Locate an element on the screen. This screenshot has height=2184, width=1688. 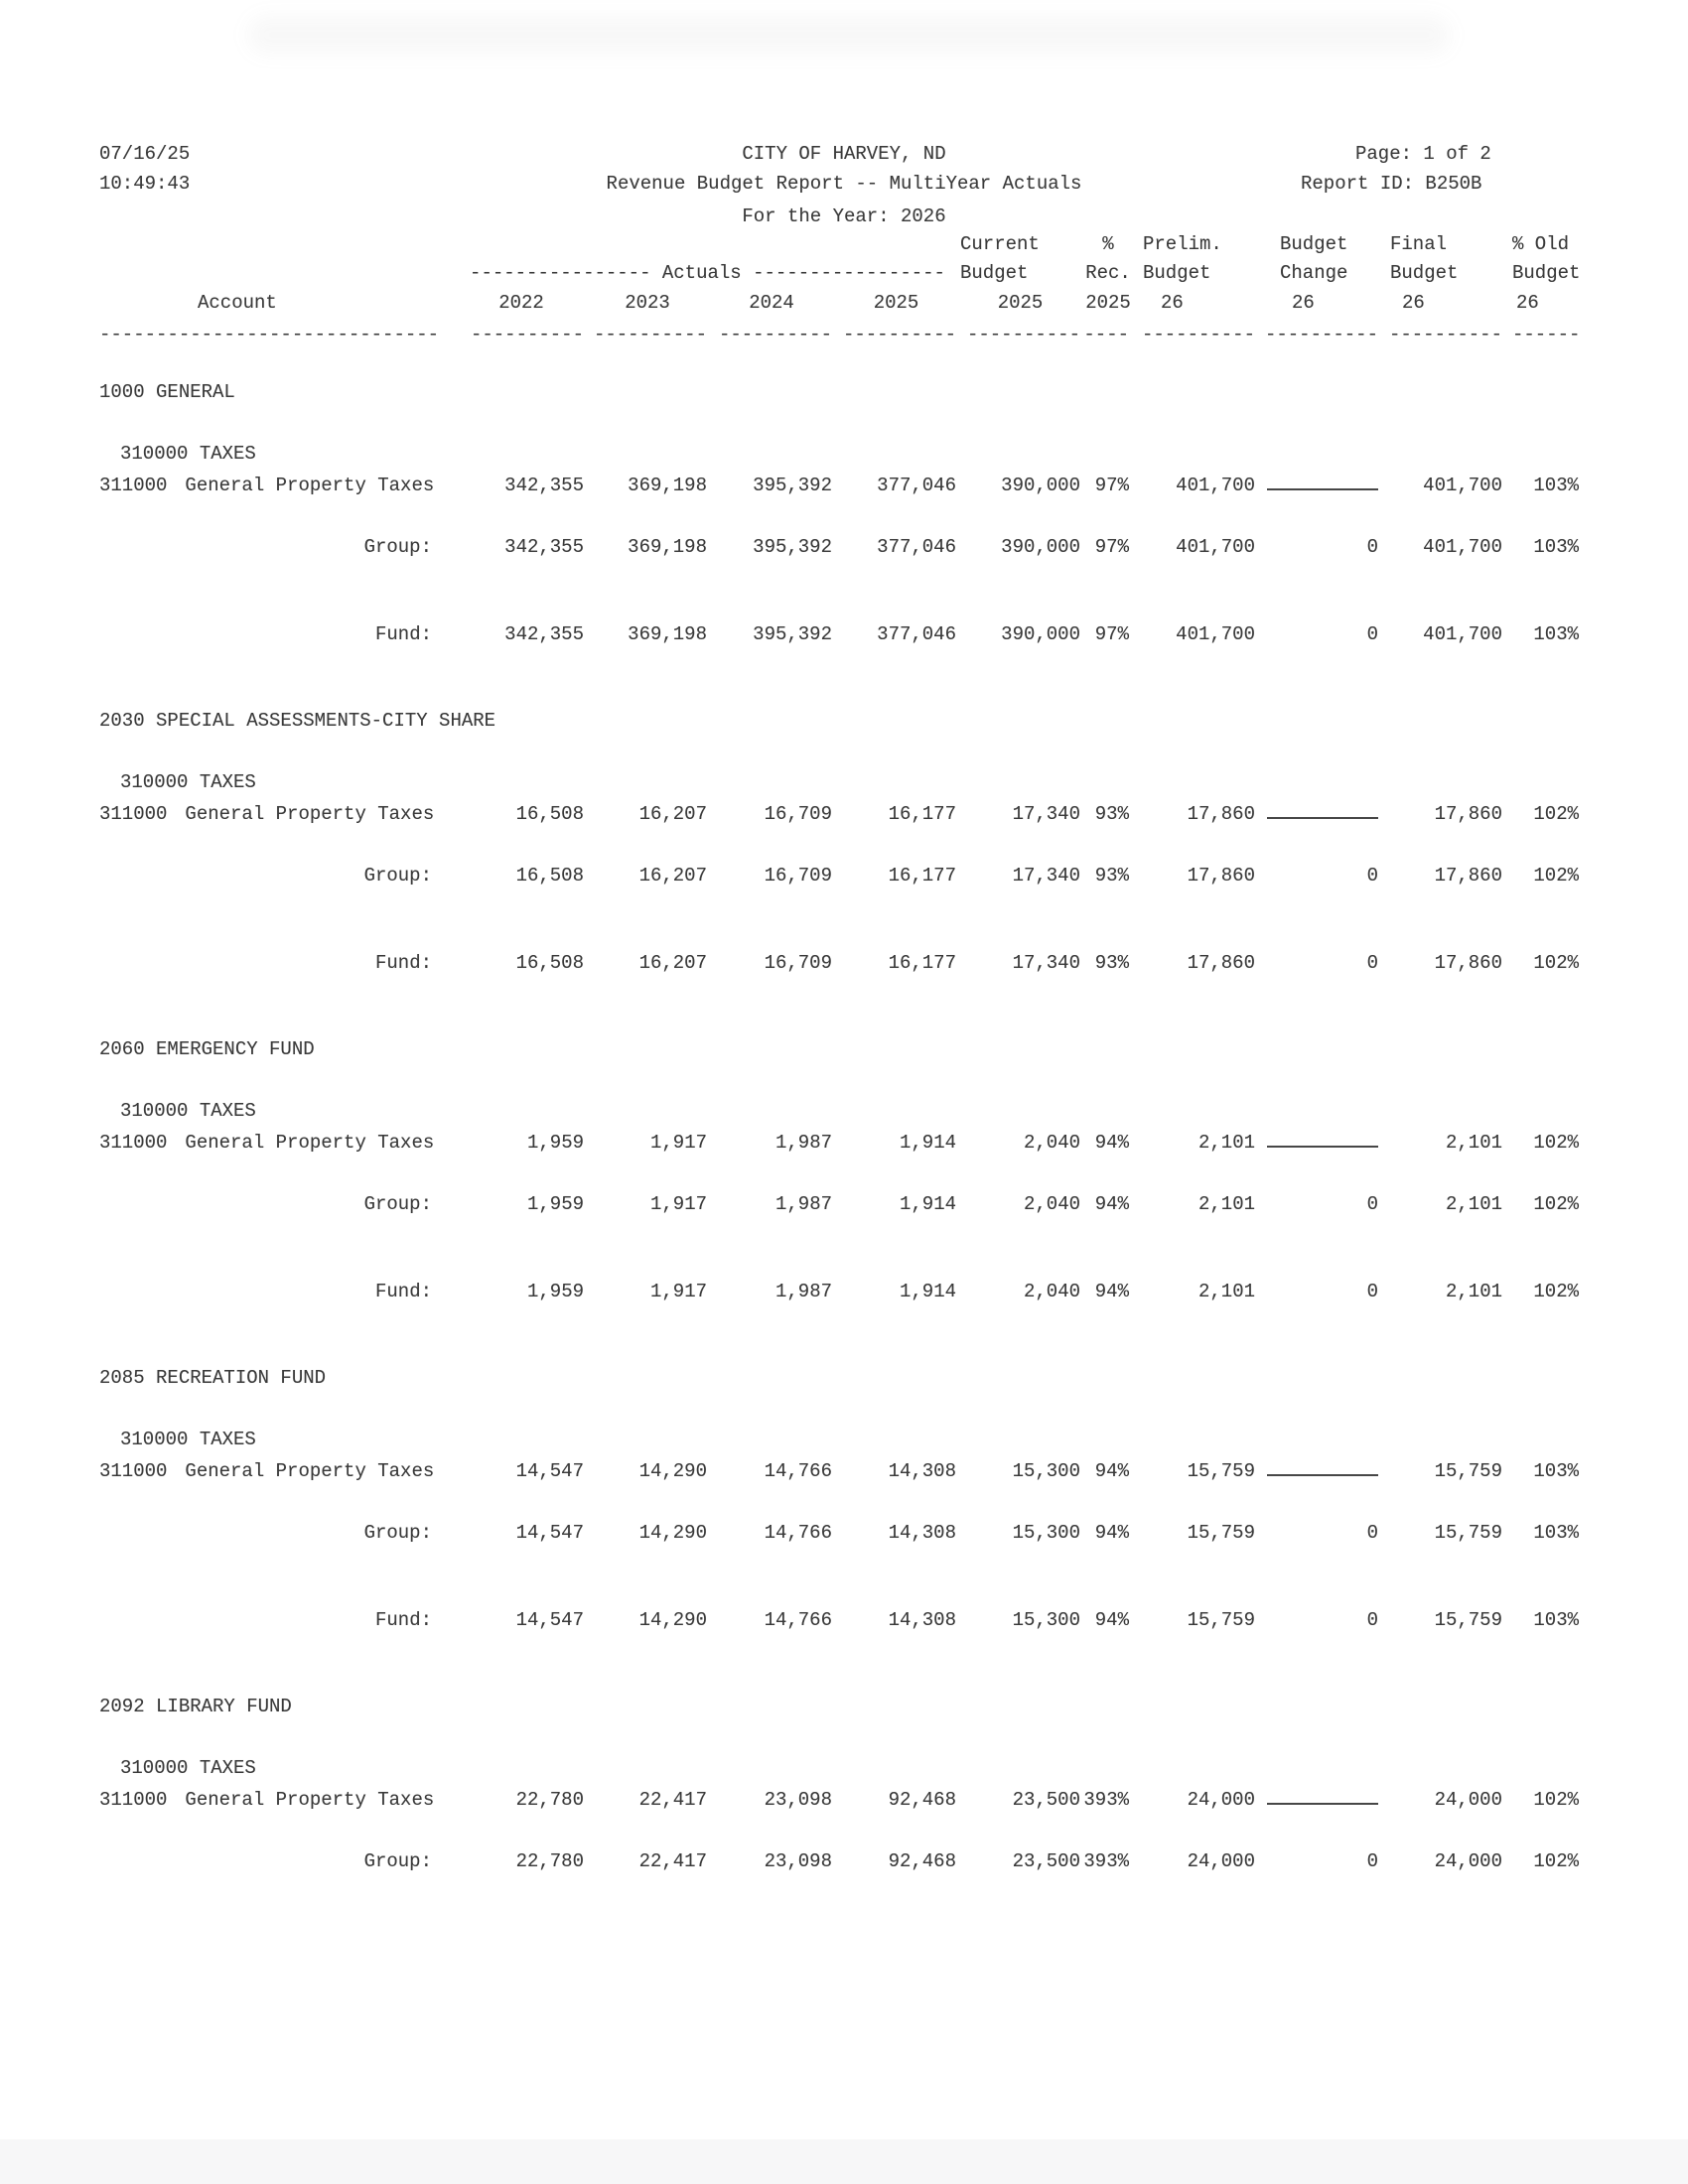
val-budget-change is located at coordinates (1318, 1800).